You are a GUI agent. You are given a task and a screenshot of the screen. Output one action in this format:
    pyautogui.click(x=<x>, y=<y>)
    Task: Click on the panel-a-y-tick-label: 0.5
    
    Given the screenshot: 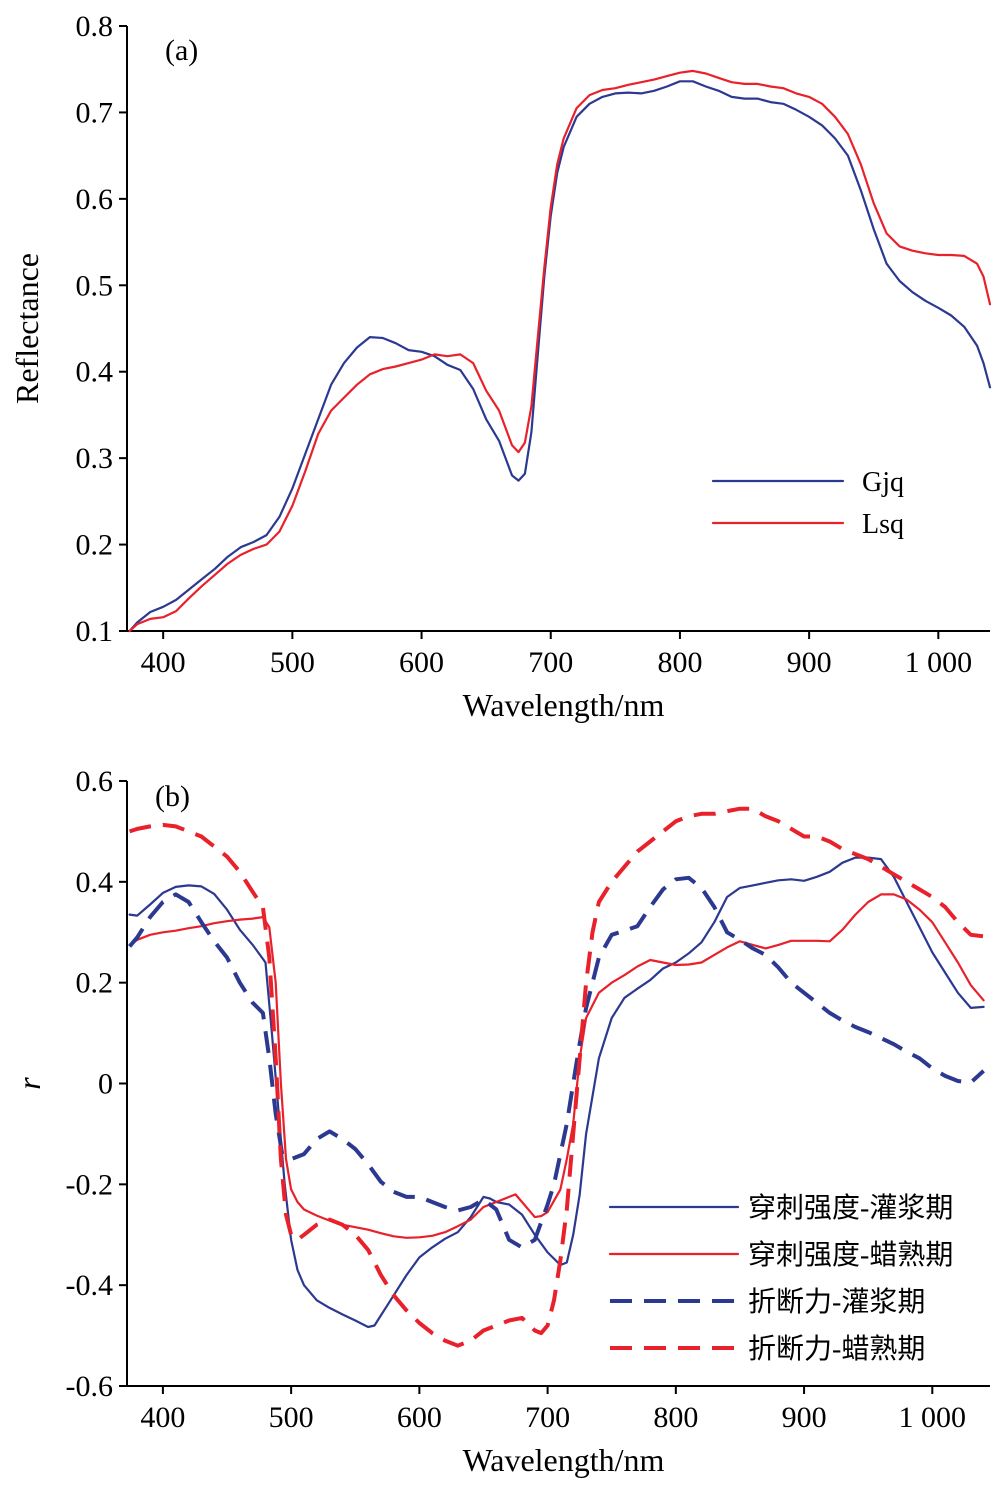 What is the action you would take?
    pyautogui.click(x=95, y=285)
    